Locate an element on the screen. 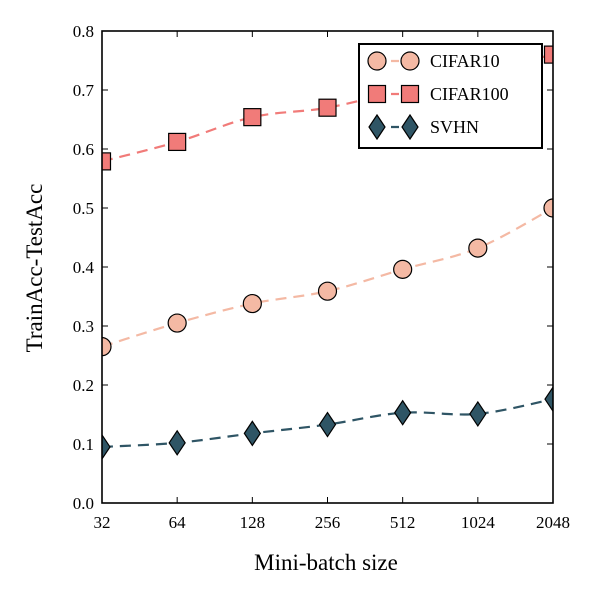 This screenshot has height=598, width=598. x-tick-label: 1024 is located at coordinates (478, 522).